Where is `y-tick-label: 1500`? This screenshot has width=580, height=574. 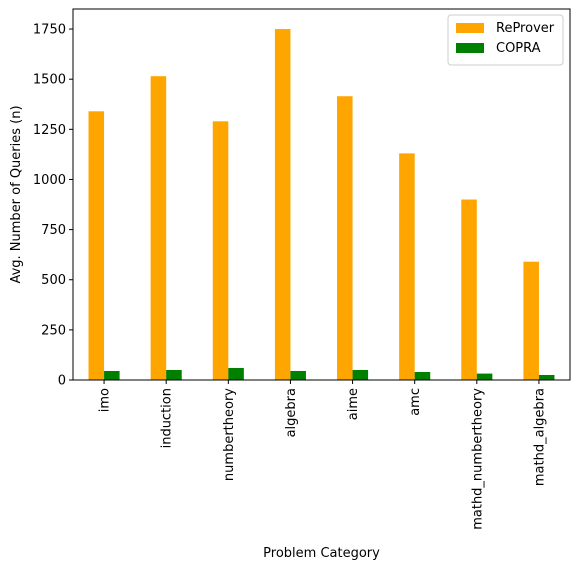 y-tick-label: 1500 is located at coordinates (49, 80).